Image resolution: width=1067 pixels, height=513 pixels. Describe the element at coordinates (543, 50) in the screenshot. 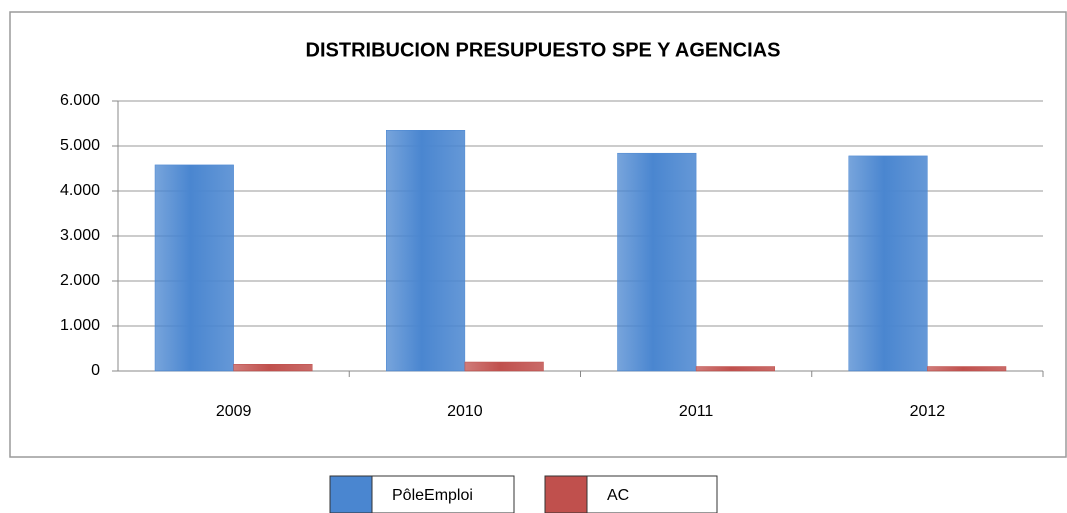

I see `chart-title: DISTRIBUCION PRESUPUESTO SPE Y AGENCIAS` at that location.